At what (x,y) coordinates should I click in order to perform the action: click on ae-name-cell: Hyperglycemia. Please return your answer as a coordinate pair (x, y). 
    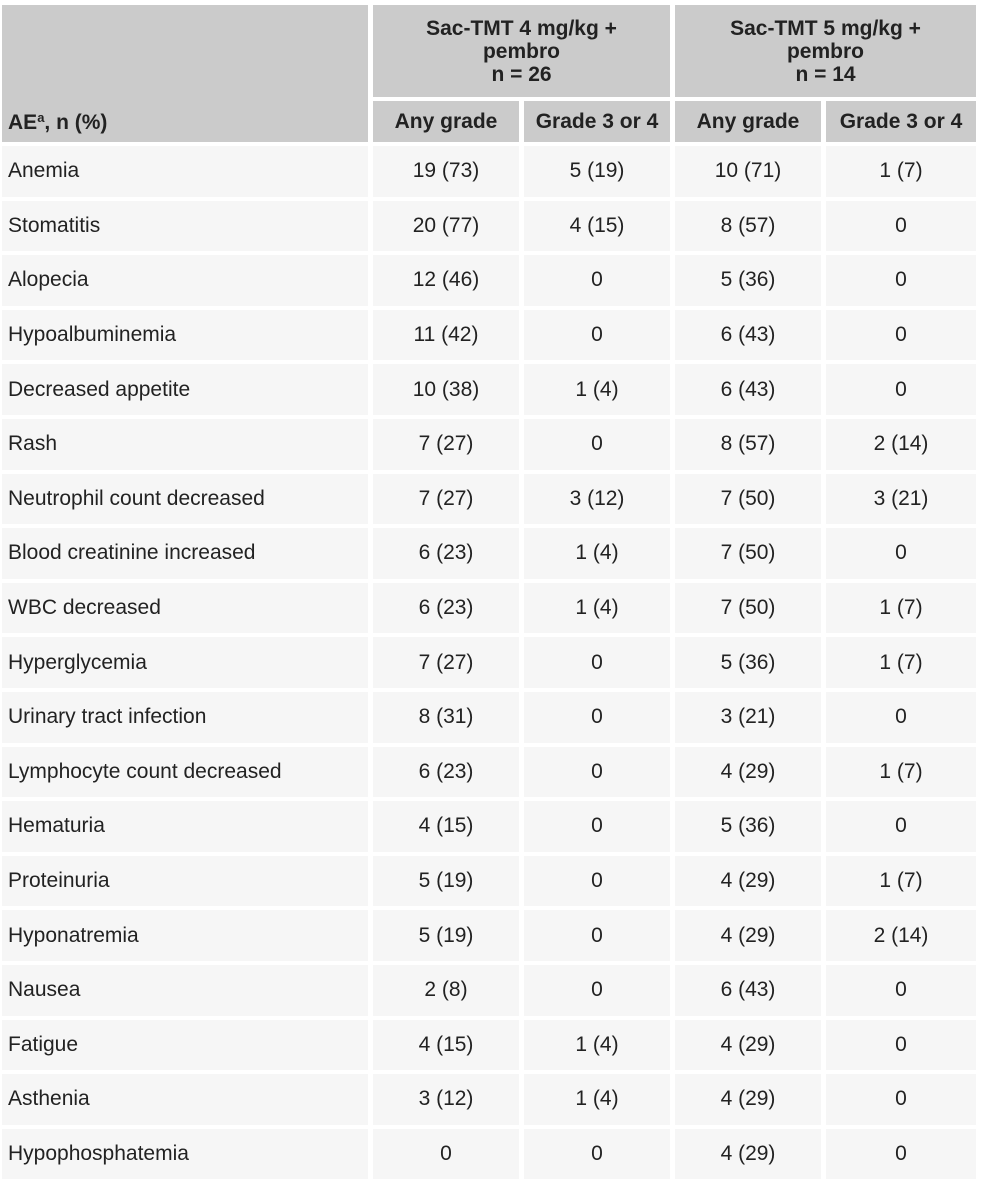
    Looking at the image, I should click on (185, 662).